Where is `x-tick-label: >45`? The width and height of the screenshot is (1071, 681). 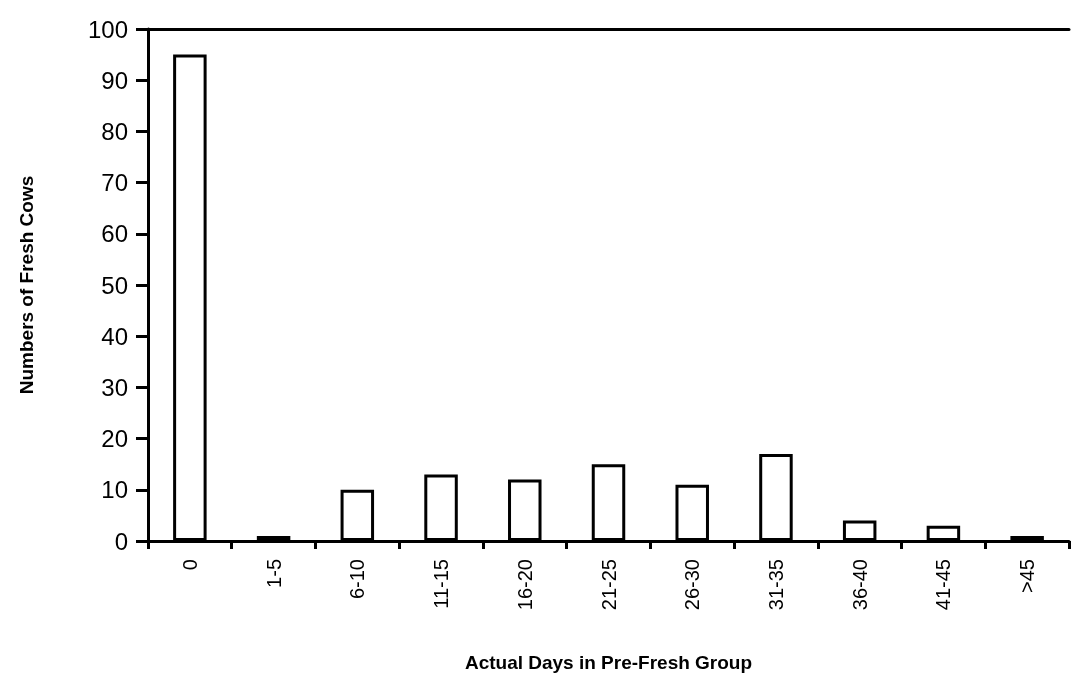 x-tick-label: >45 is located at coordinates (1027, 576).